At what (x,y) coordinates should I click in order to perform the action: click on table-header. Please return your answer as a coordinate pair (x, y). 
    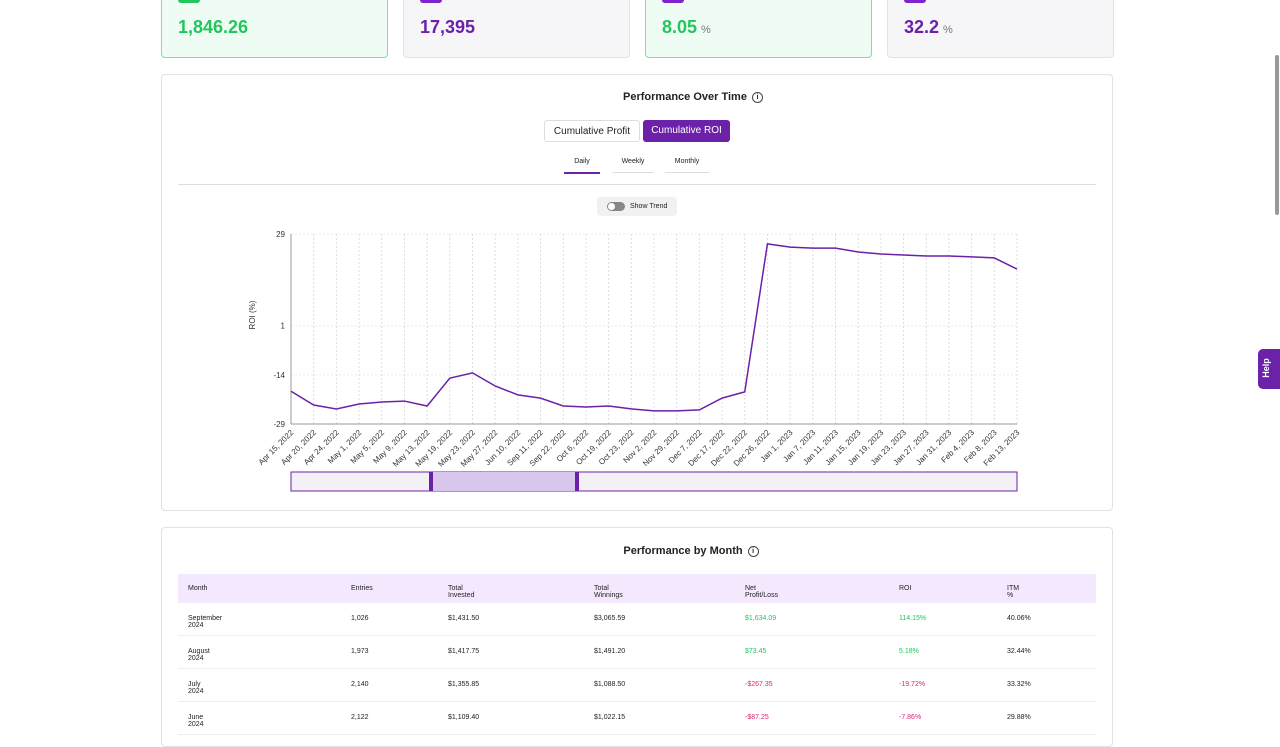
    Looking at the image, I should click on (637, 588).